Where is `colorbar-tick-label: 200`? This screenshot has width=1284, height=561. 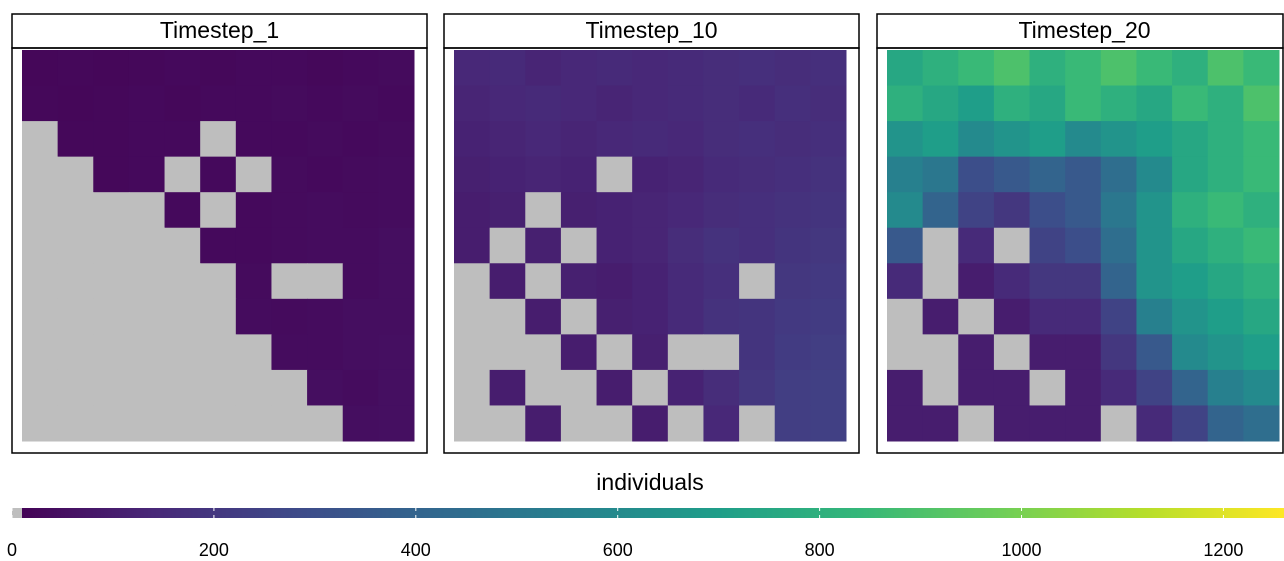 colorbar-tick-label: 200 is located at coordinates (214, 550).